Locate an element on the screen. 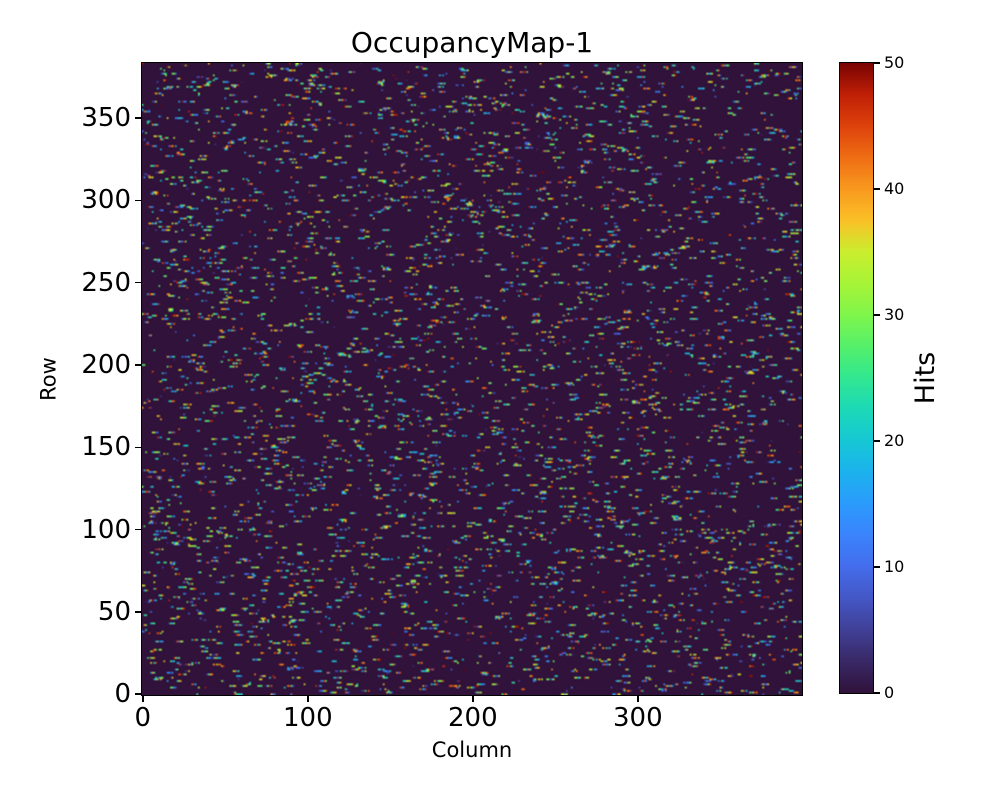 This screenshot has height=800, width=1000. y-tick-label: 200 is located at coordinates (106, 365).